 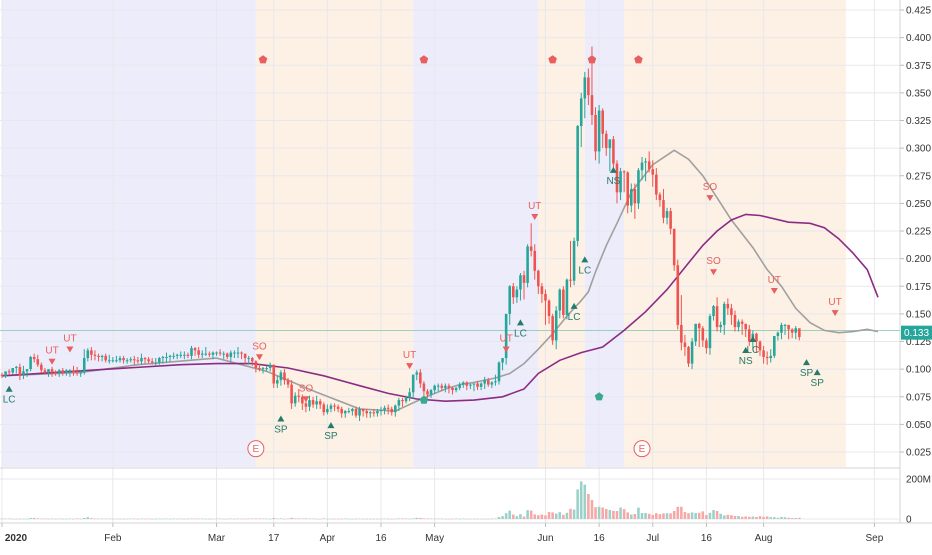 What do you see at coordinates (534, 206) in the screenshot?
I see `signal-label: UT` at bounding box center [534, 206].